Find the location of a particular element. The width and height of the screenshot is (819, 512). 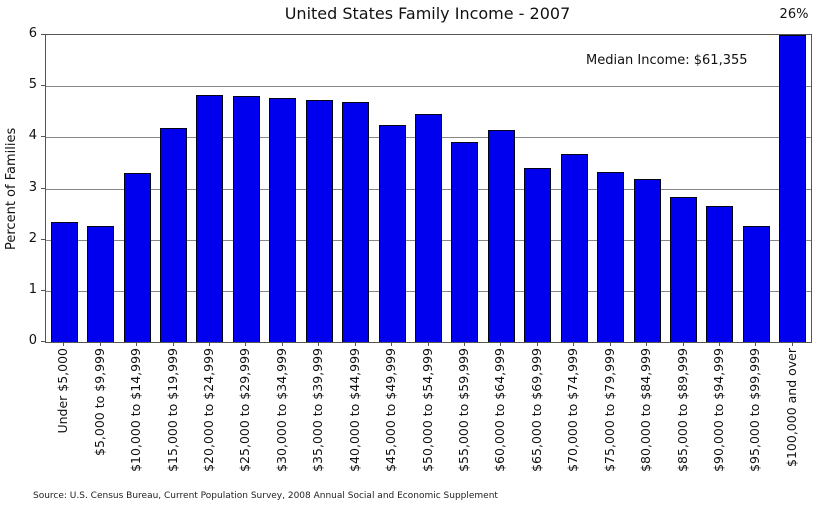

x-tick-label: $95,000 to $99,999 is located at coordinates (755, 410).